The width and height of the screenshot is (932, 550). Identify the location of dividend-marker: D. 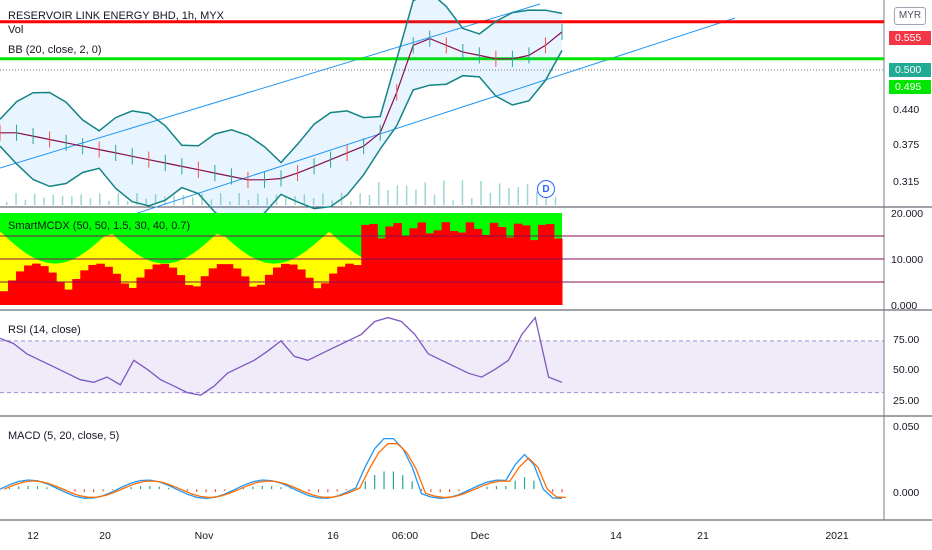
(546, 189).